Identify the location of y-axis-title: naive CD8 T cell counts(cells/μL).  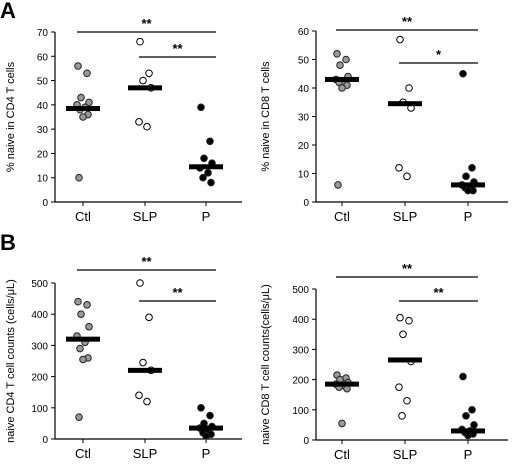
(266, 364).